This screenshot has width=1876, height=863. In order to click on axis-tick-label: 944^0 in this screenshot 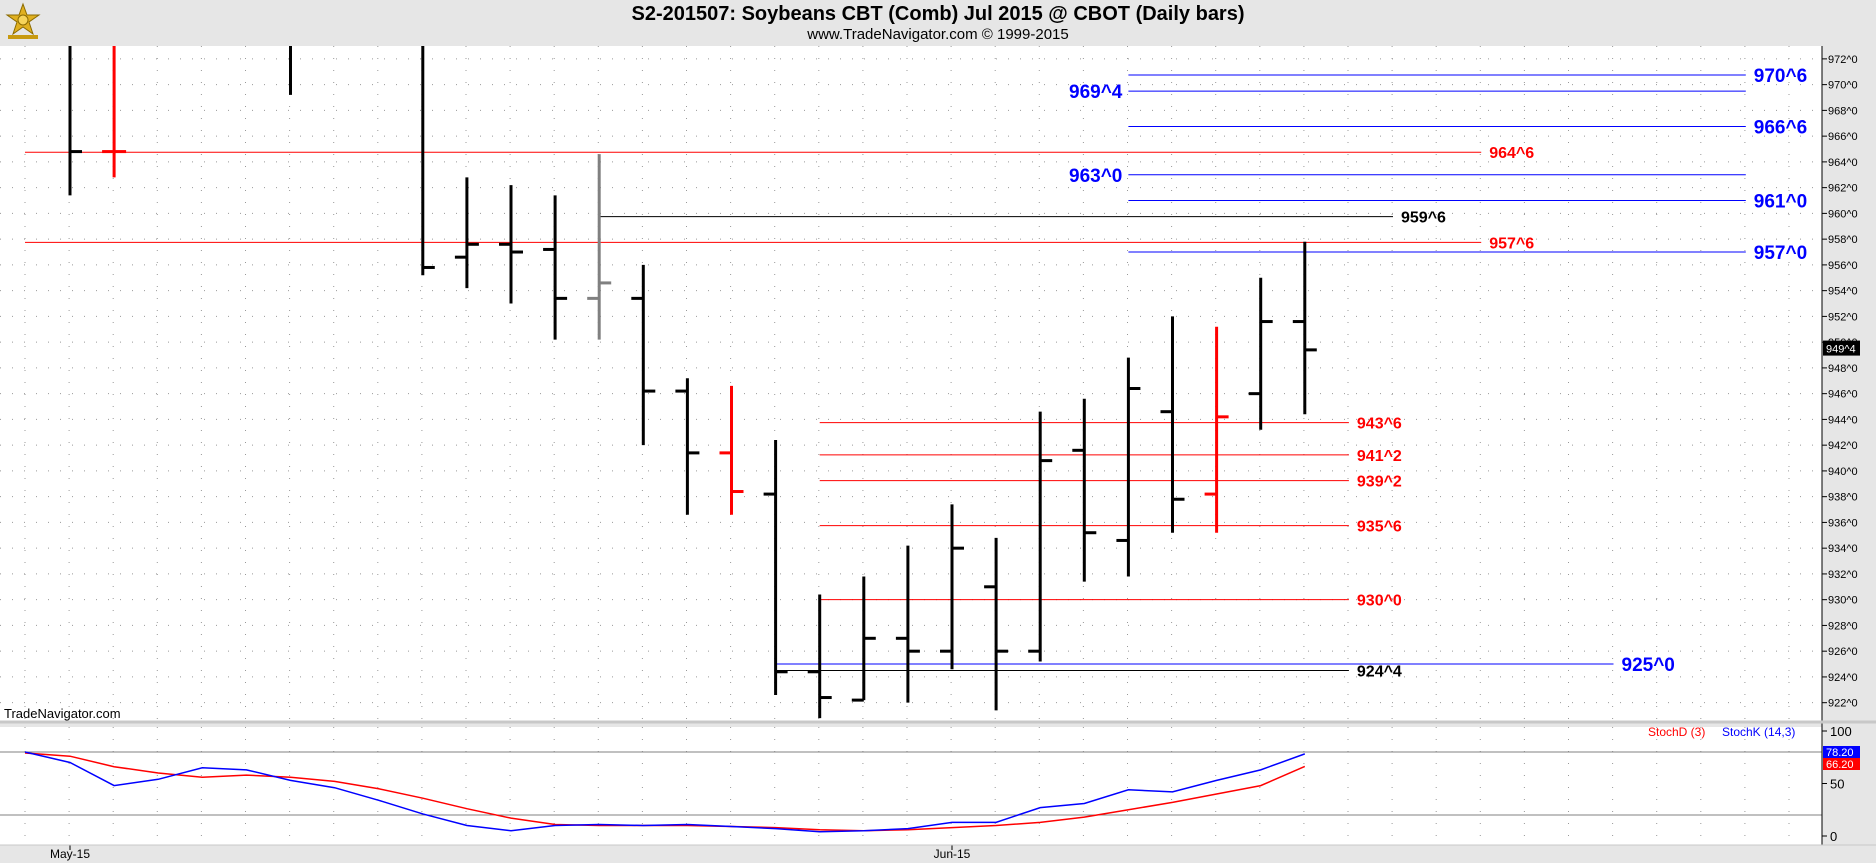, I will do `click(1843, 420)`.